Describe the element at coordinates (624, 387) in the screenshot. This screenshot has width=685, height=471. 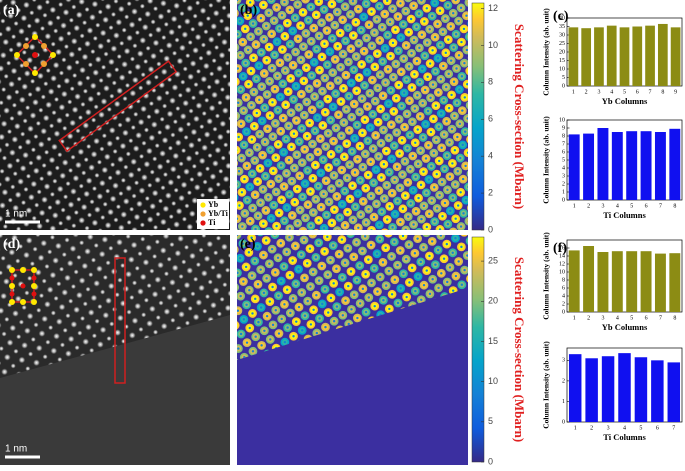
I see `bar` at that location.